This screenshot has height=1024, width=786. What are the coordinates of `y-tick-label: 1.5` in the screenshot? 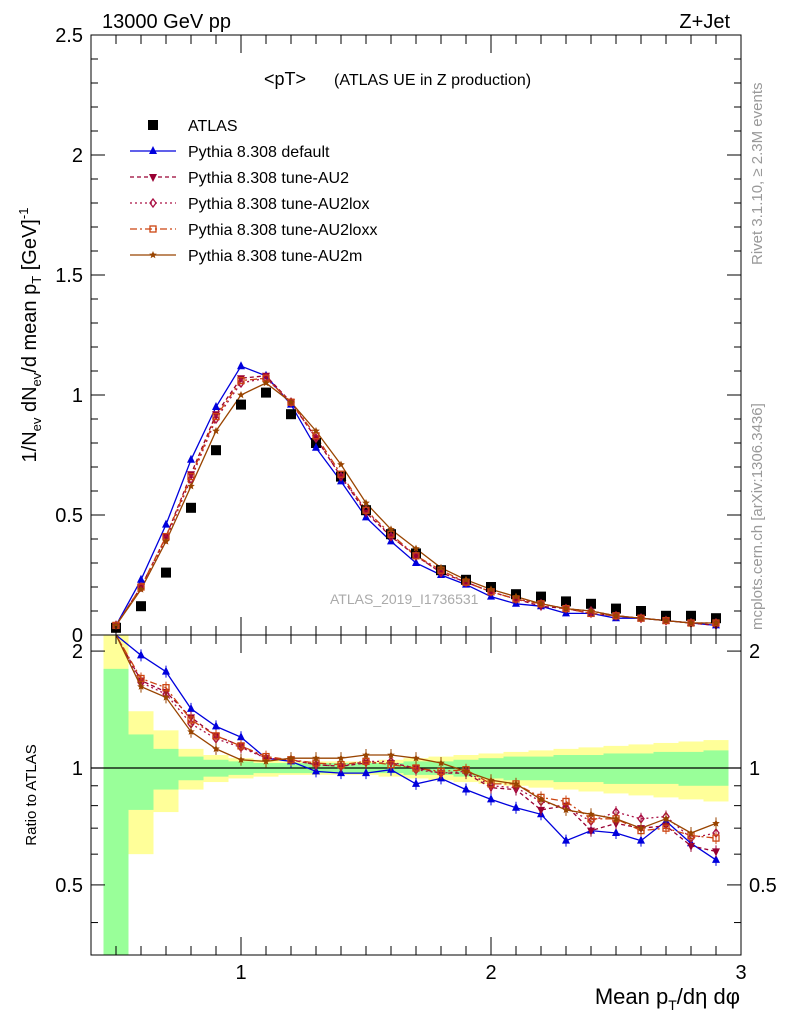 It's located at (69, 276).